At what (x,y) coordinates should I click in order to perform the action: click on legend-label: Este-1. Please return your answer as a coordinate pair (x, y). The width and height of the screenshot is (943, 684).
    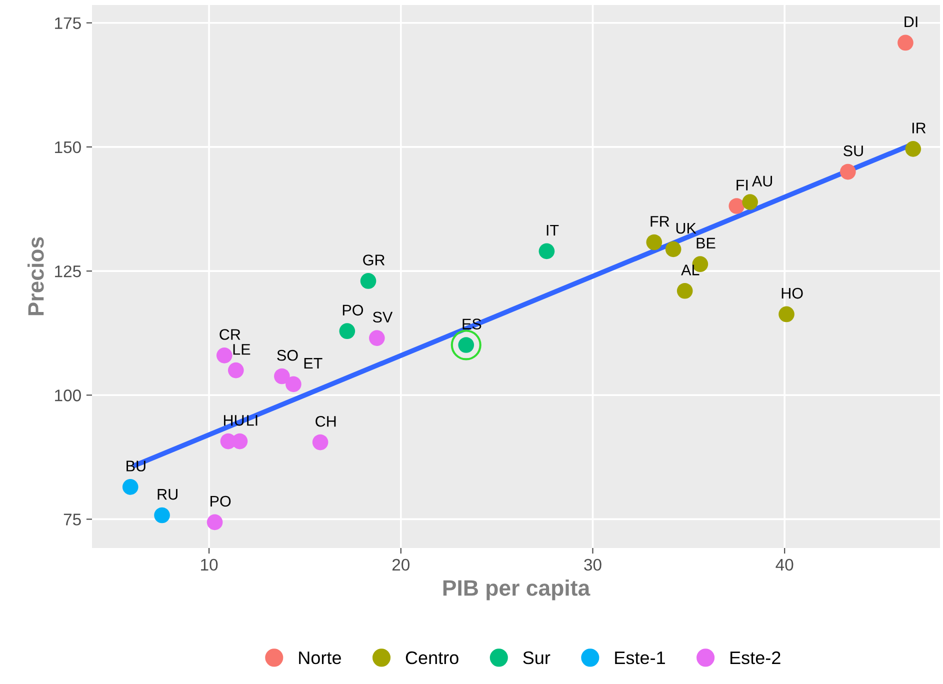
    Looking at the image, I should click on (640, 658).